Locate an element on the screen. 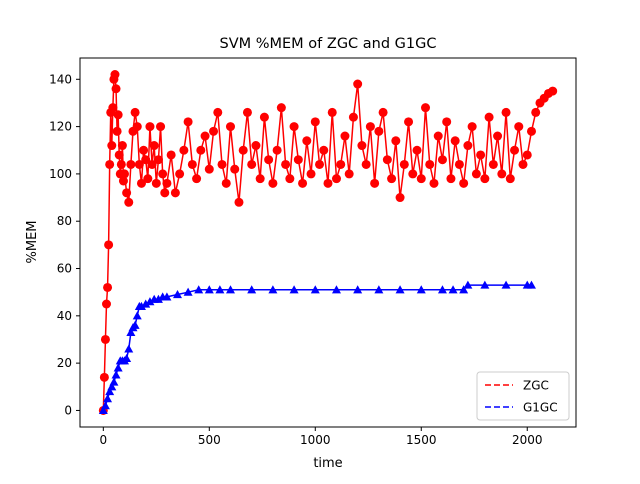 This screenshot has height=484, width=640. x-axis-label: time is located at coordinates (327, 463).